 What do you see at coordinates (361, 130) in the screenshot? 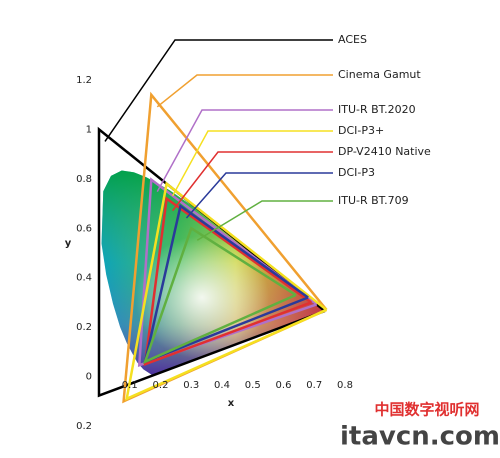
I see `legend-label: DCI-P3+` at bounding box center [361, 130].